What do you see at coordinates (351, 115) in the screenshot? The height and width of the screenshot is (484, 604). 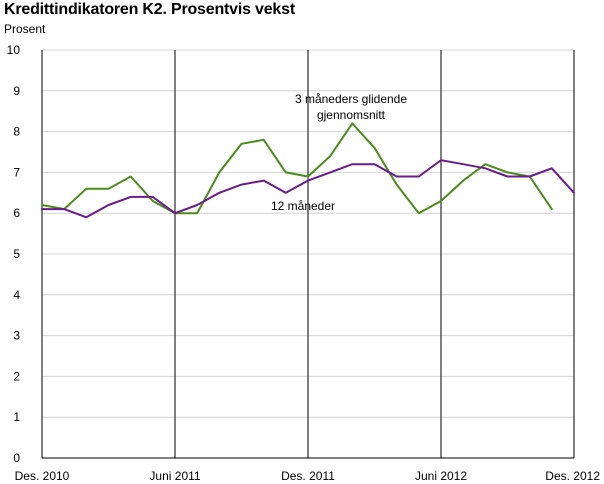 I see `series-annotation-0: gjennomsnitt` at bounding box center [351, 115].